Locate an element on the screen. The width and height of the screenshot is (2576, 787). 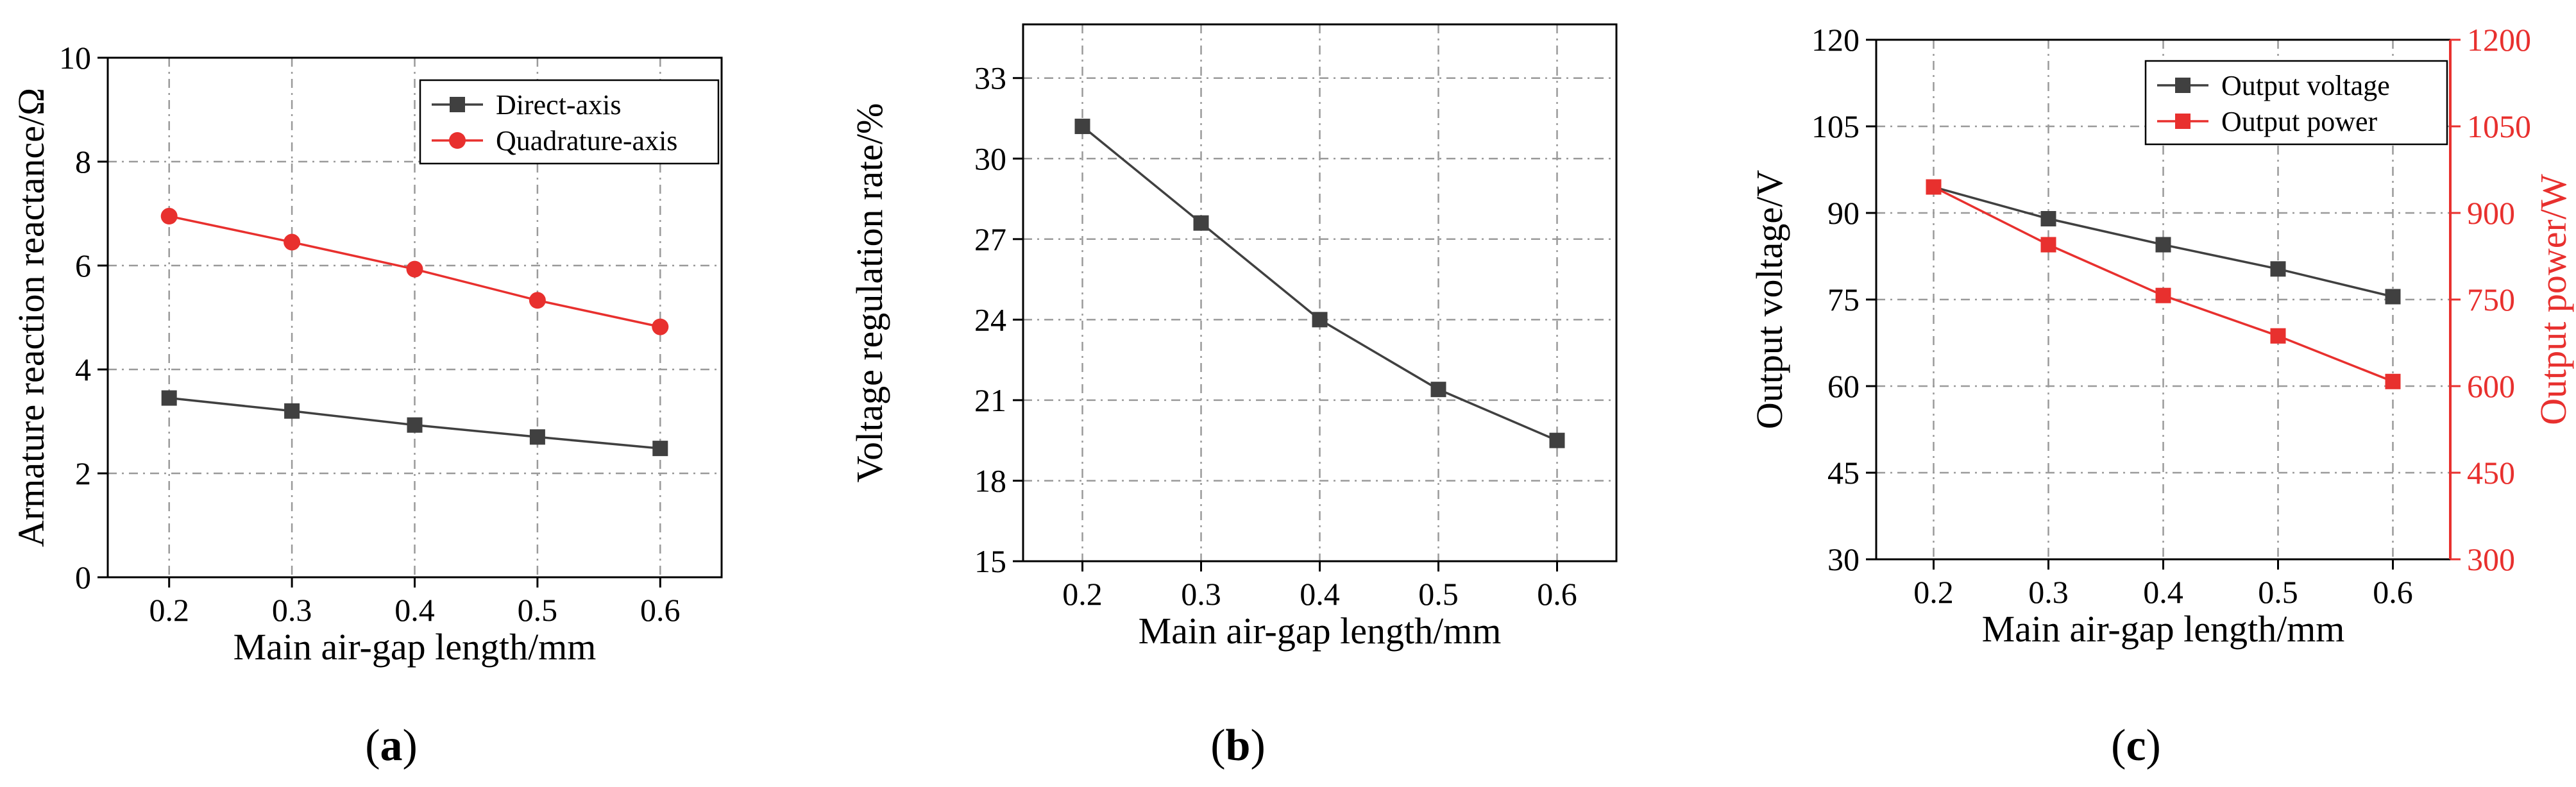
y2-tick-label: 900 is located at coordinates (2491, 213).